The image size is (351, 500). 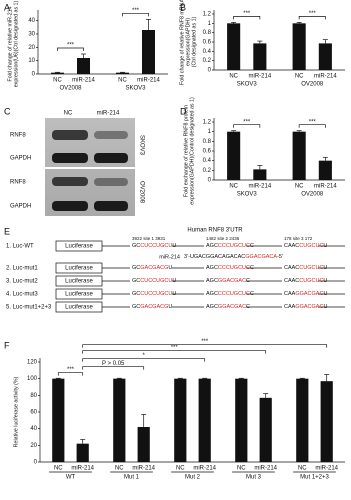 What do you see at coordinates (210, 24) in the screenshot?
I see `y-tick-label: 1` at bounding box center [210, 24].